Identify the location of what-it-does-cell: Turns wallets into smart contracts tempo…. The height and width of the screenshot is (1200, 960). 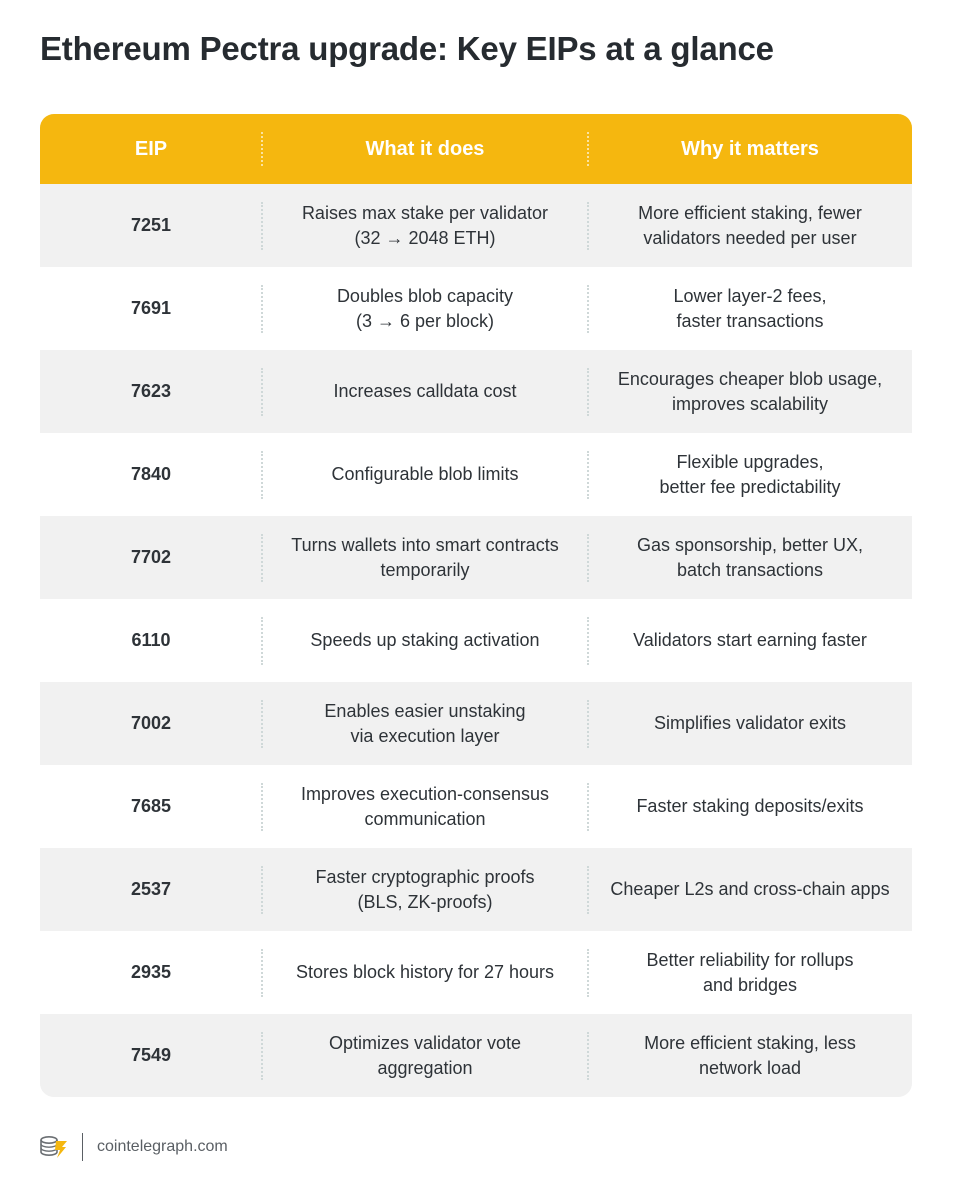
(425, 557).